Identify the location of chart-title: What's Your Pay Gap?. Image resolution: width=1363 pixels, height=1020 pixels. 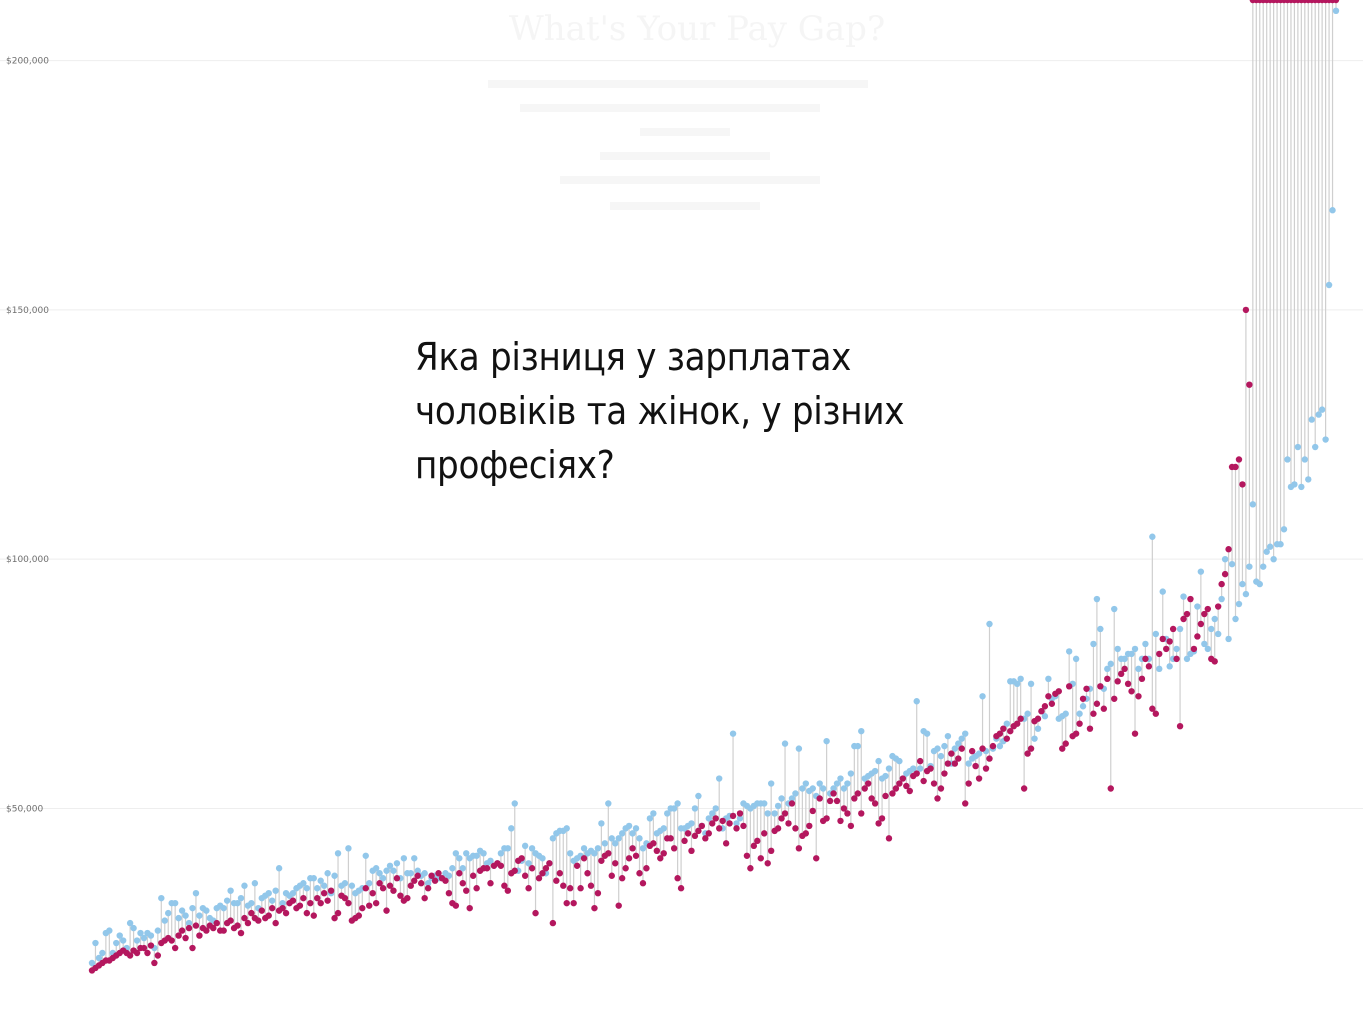
(697, 29).